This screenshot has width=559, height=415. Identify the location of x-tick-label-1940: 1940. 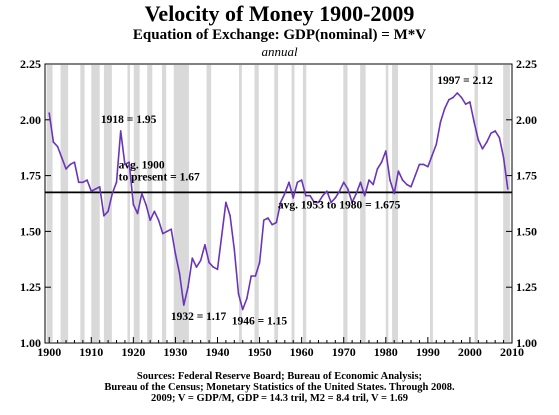
(217, 352).